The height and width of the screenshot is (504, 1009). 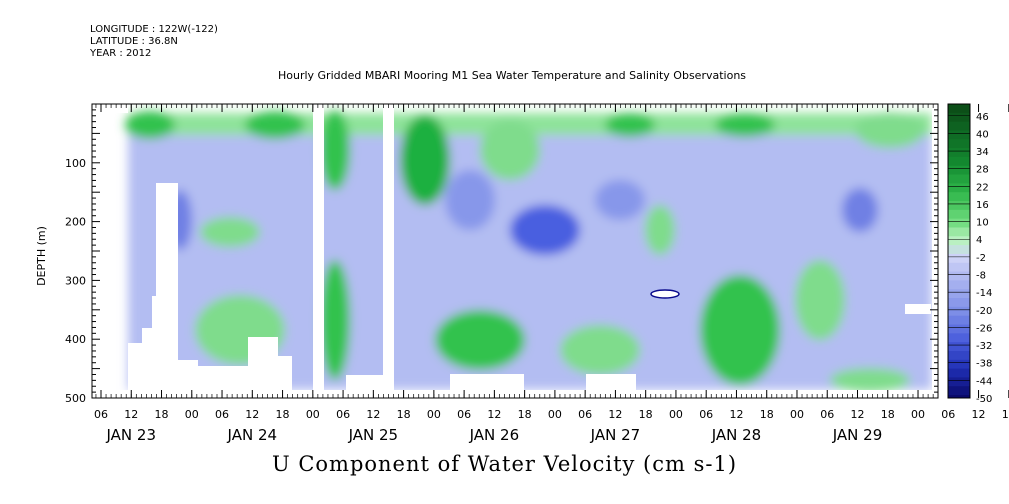 I want to click on colorbar-label: -44, so click(x=984, y=381).